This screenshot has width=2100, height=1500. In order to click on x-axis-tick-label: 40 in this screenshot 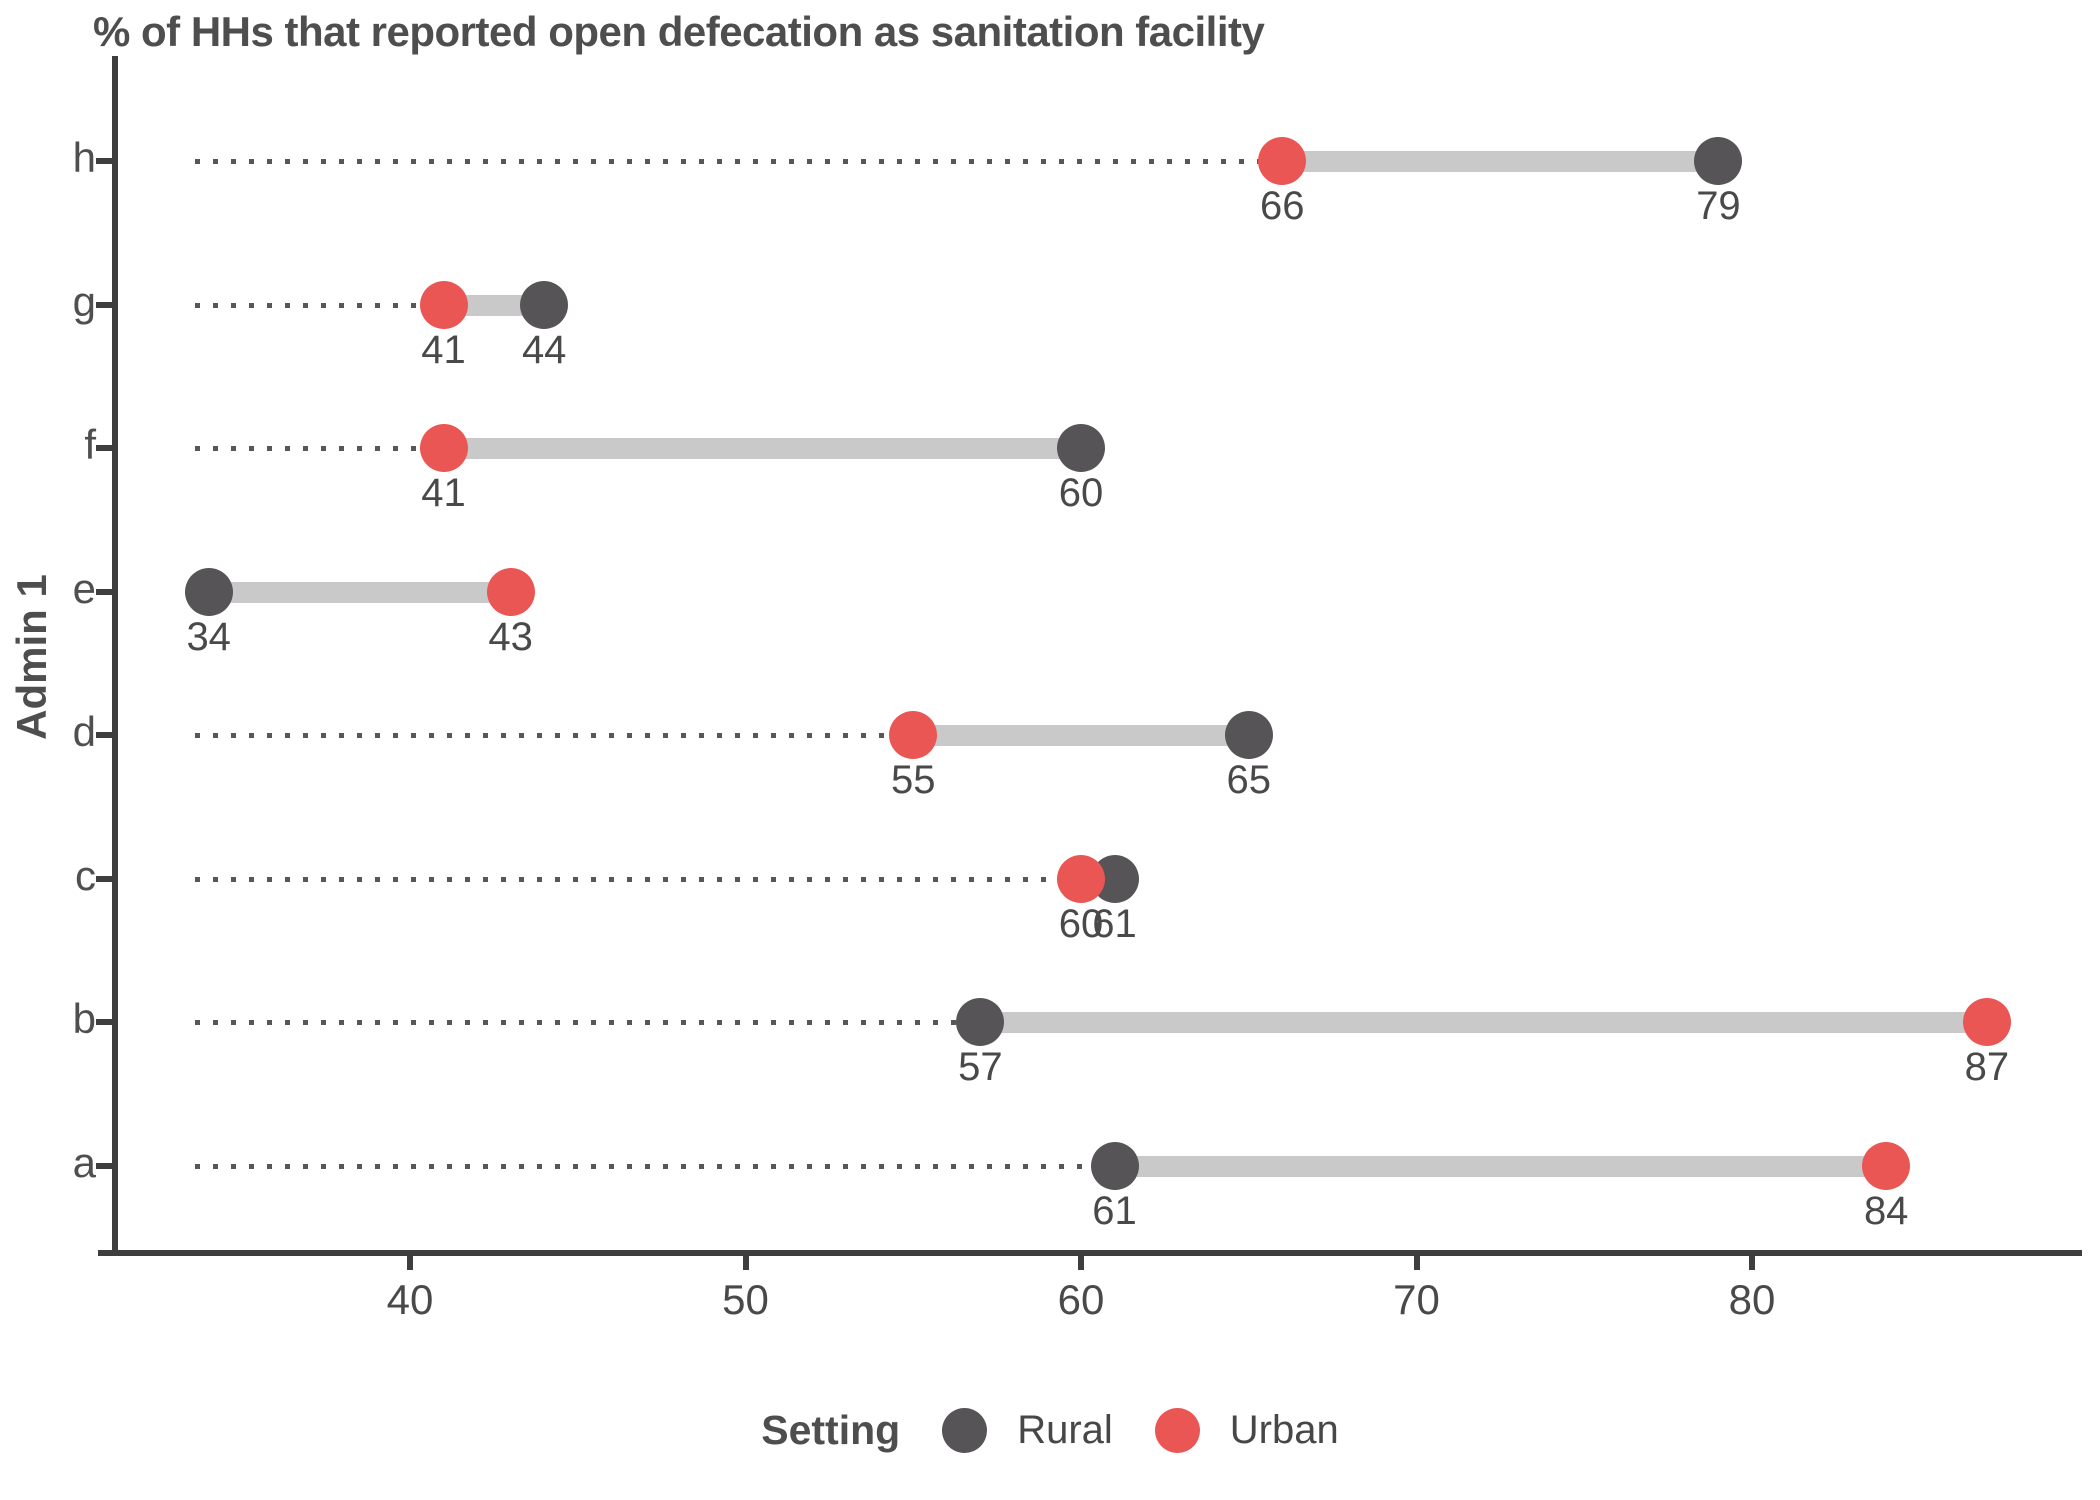, I will do `click(410, 1299)`.